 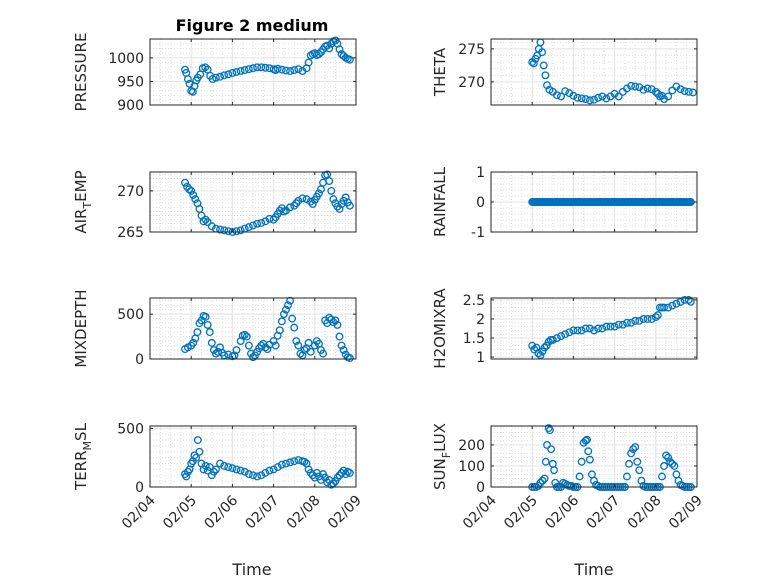 I want to click on h2omixra-axes-box, so click(x=594, y=328).